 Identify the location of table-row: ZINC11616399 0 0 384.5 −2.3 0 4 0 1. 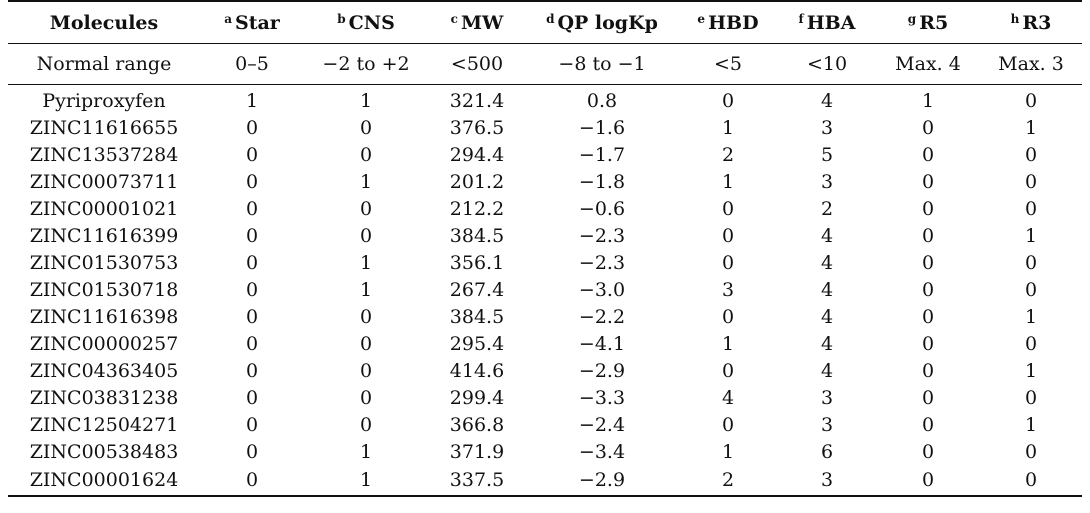
(545, 236).